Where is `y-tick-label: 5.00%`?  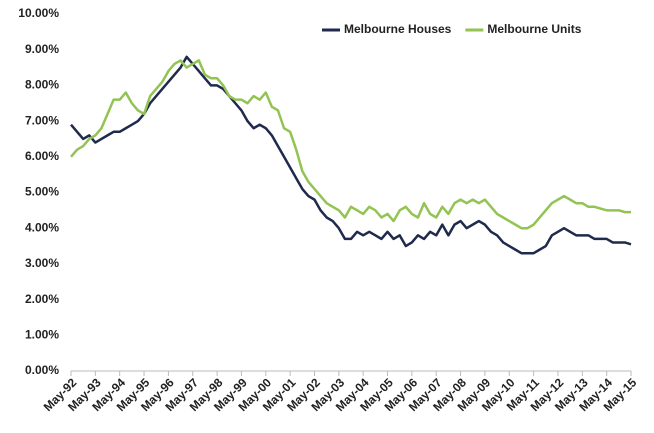
y-tick-label: 5.00% is located at coordinates (42, 192).